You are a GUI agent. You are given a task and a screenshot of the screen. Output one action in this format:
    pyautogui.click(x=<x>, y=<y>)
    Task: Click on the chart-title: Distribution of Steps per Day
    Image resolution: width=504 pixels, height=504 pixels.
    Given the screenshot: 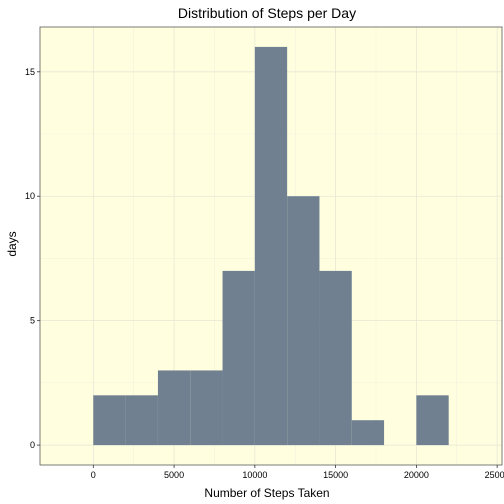 What is the action you would take?
    pyautogui.click(x=267, y=13)
    